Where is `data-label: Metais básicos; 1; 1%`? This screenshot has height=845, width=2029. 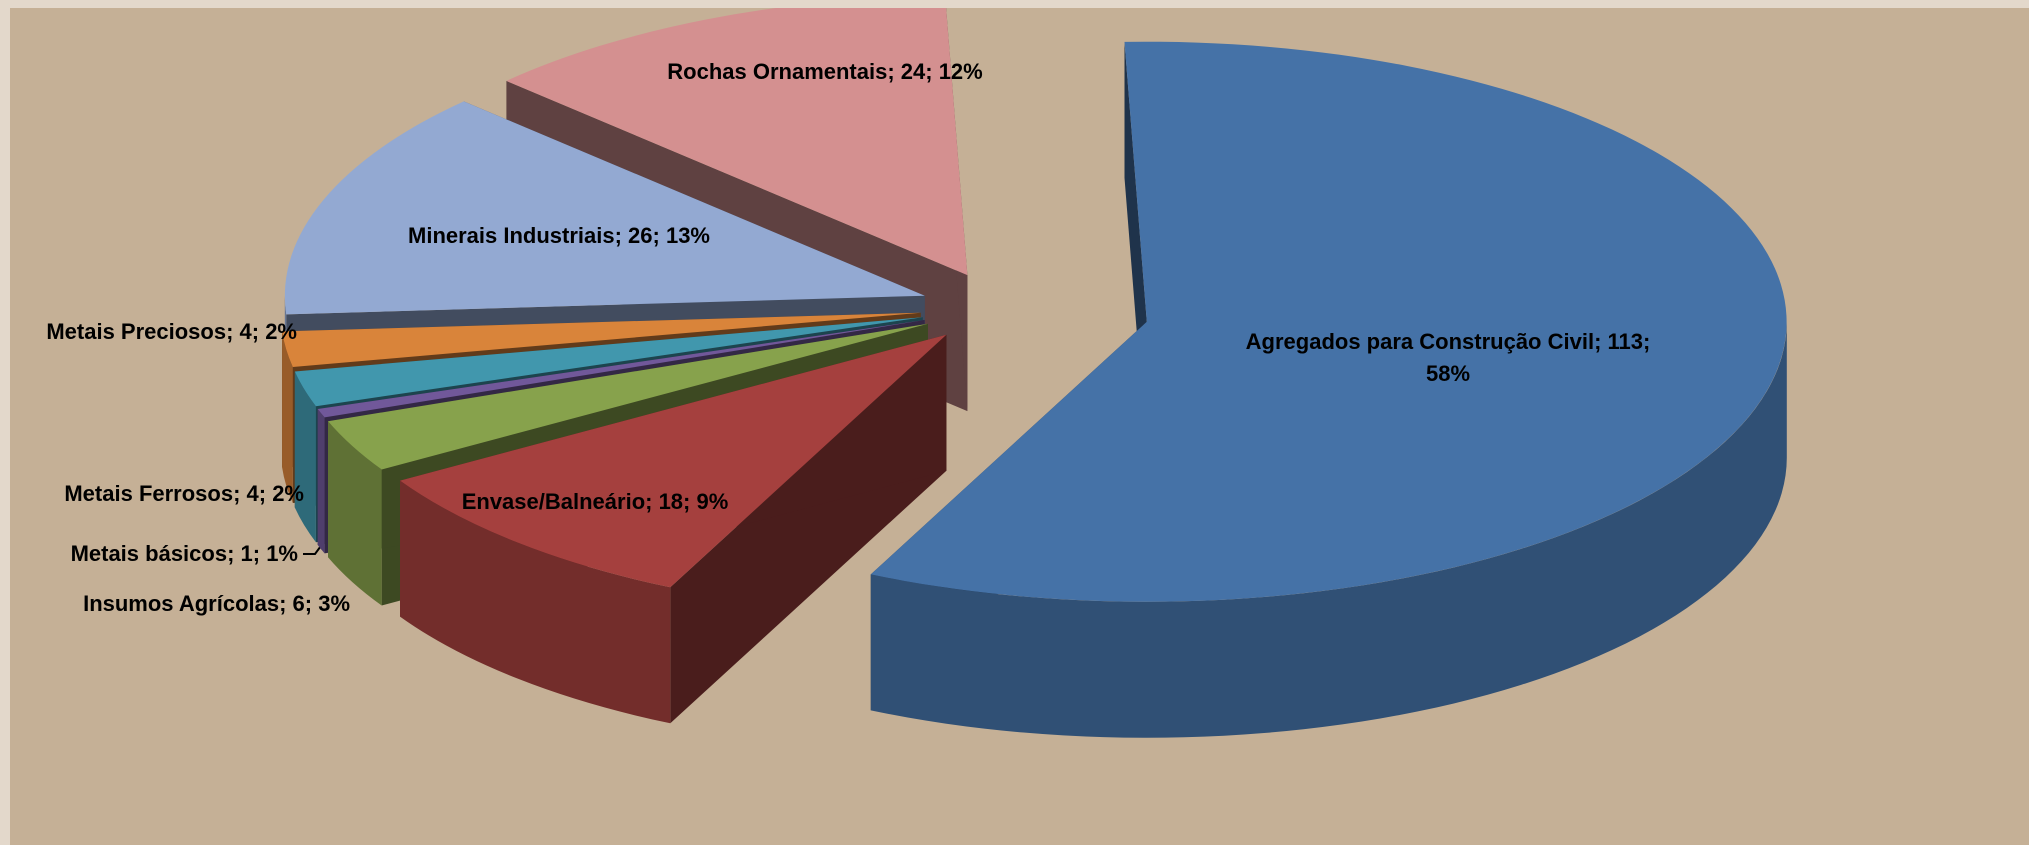 data-label: Metais básicos; 1; 1% is located at coordinates (184, 553).